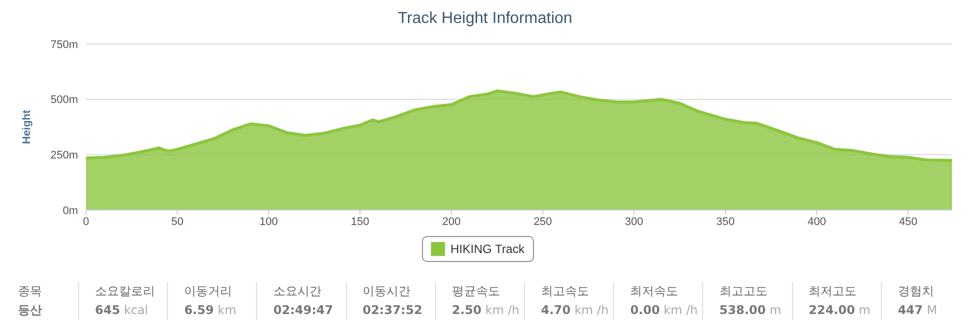 The image size is (970, 336). Describe the element at coordinates (750, 310) in the screenshot. I see `text: 538.00 m` at that location.